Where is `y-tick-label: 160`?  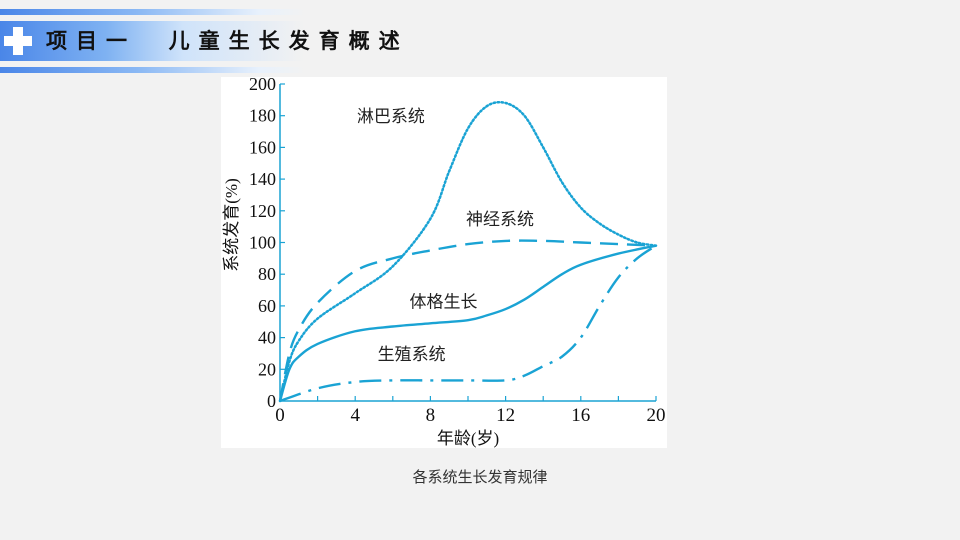 y-tick-label: 160 is located at coordinates (262, 147).